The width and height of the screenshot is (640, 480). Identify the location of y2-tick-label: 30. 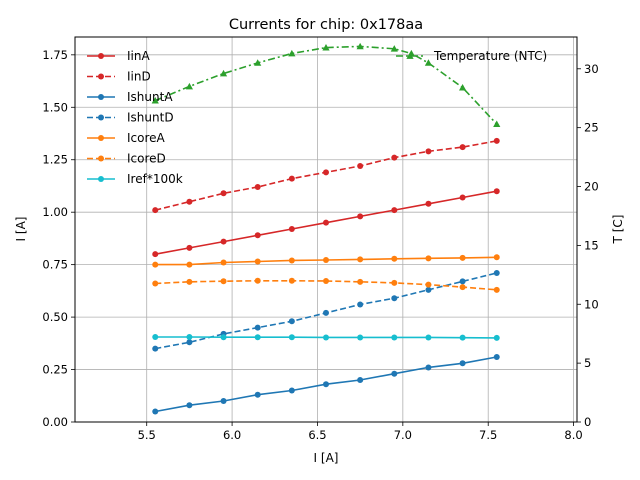
(591, 69).